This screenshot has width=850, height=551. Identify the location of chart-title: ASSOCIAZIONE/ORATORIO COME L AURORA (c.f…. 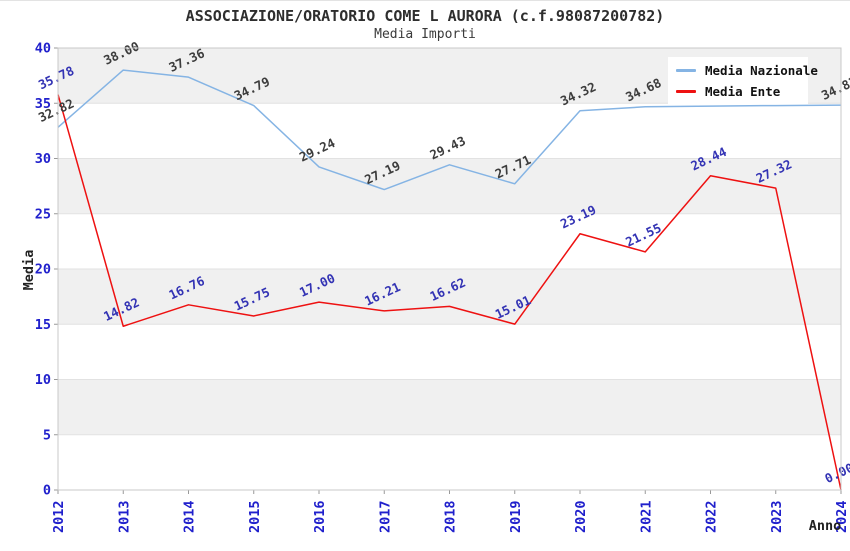
(425, 16).